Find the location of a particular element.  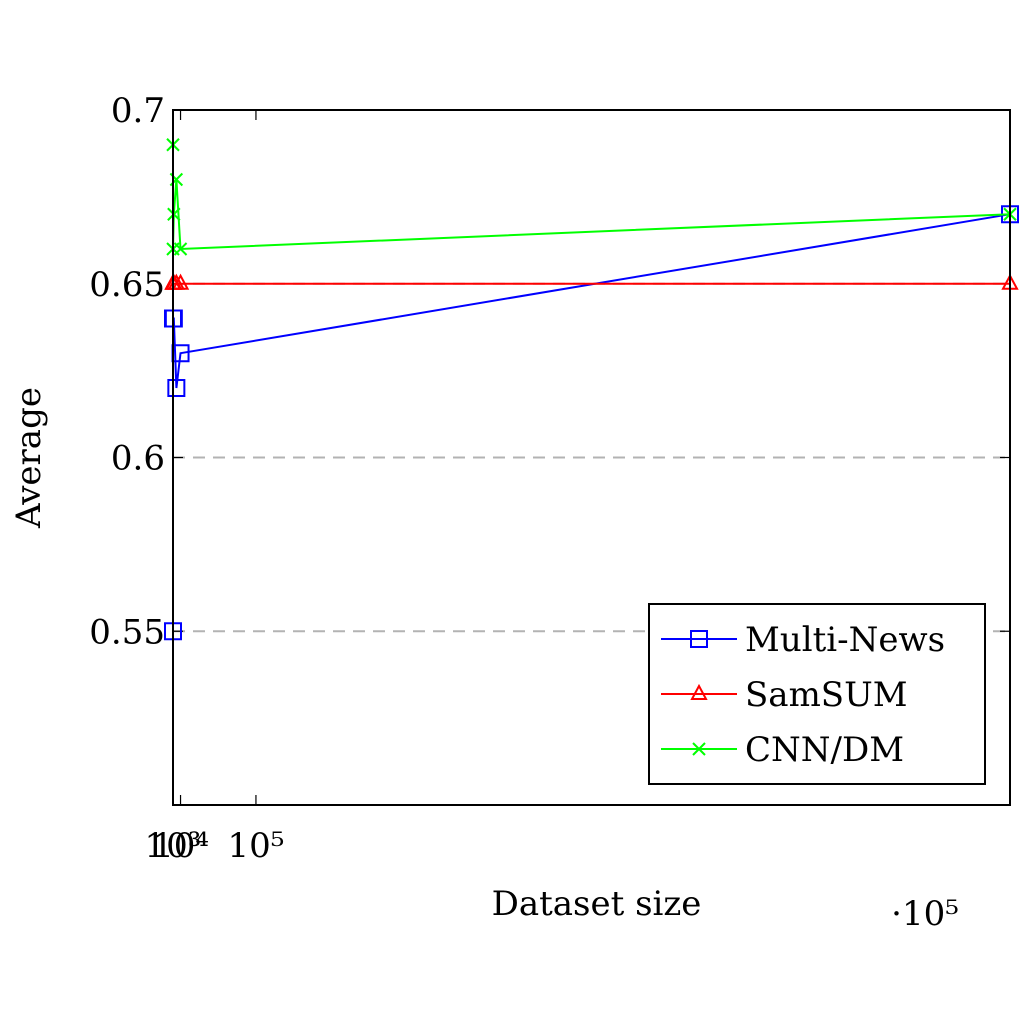

y-tick-label: 0.7 is located at coordinates (138, 111).